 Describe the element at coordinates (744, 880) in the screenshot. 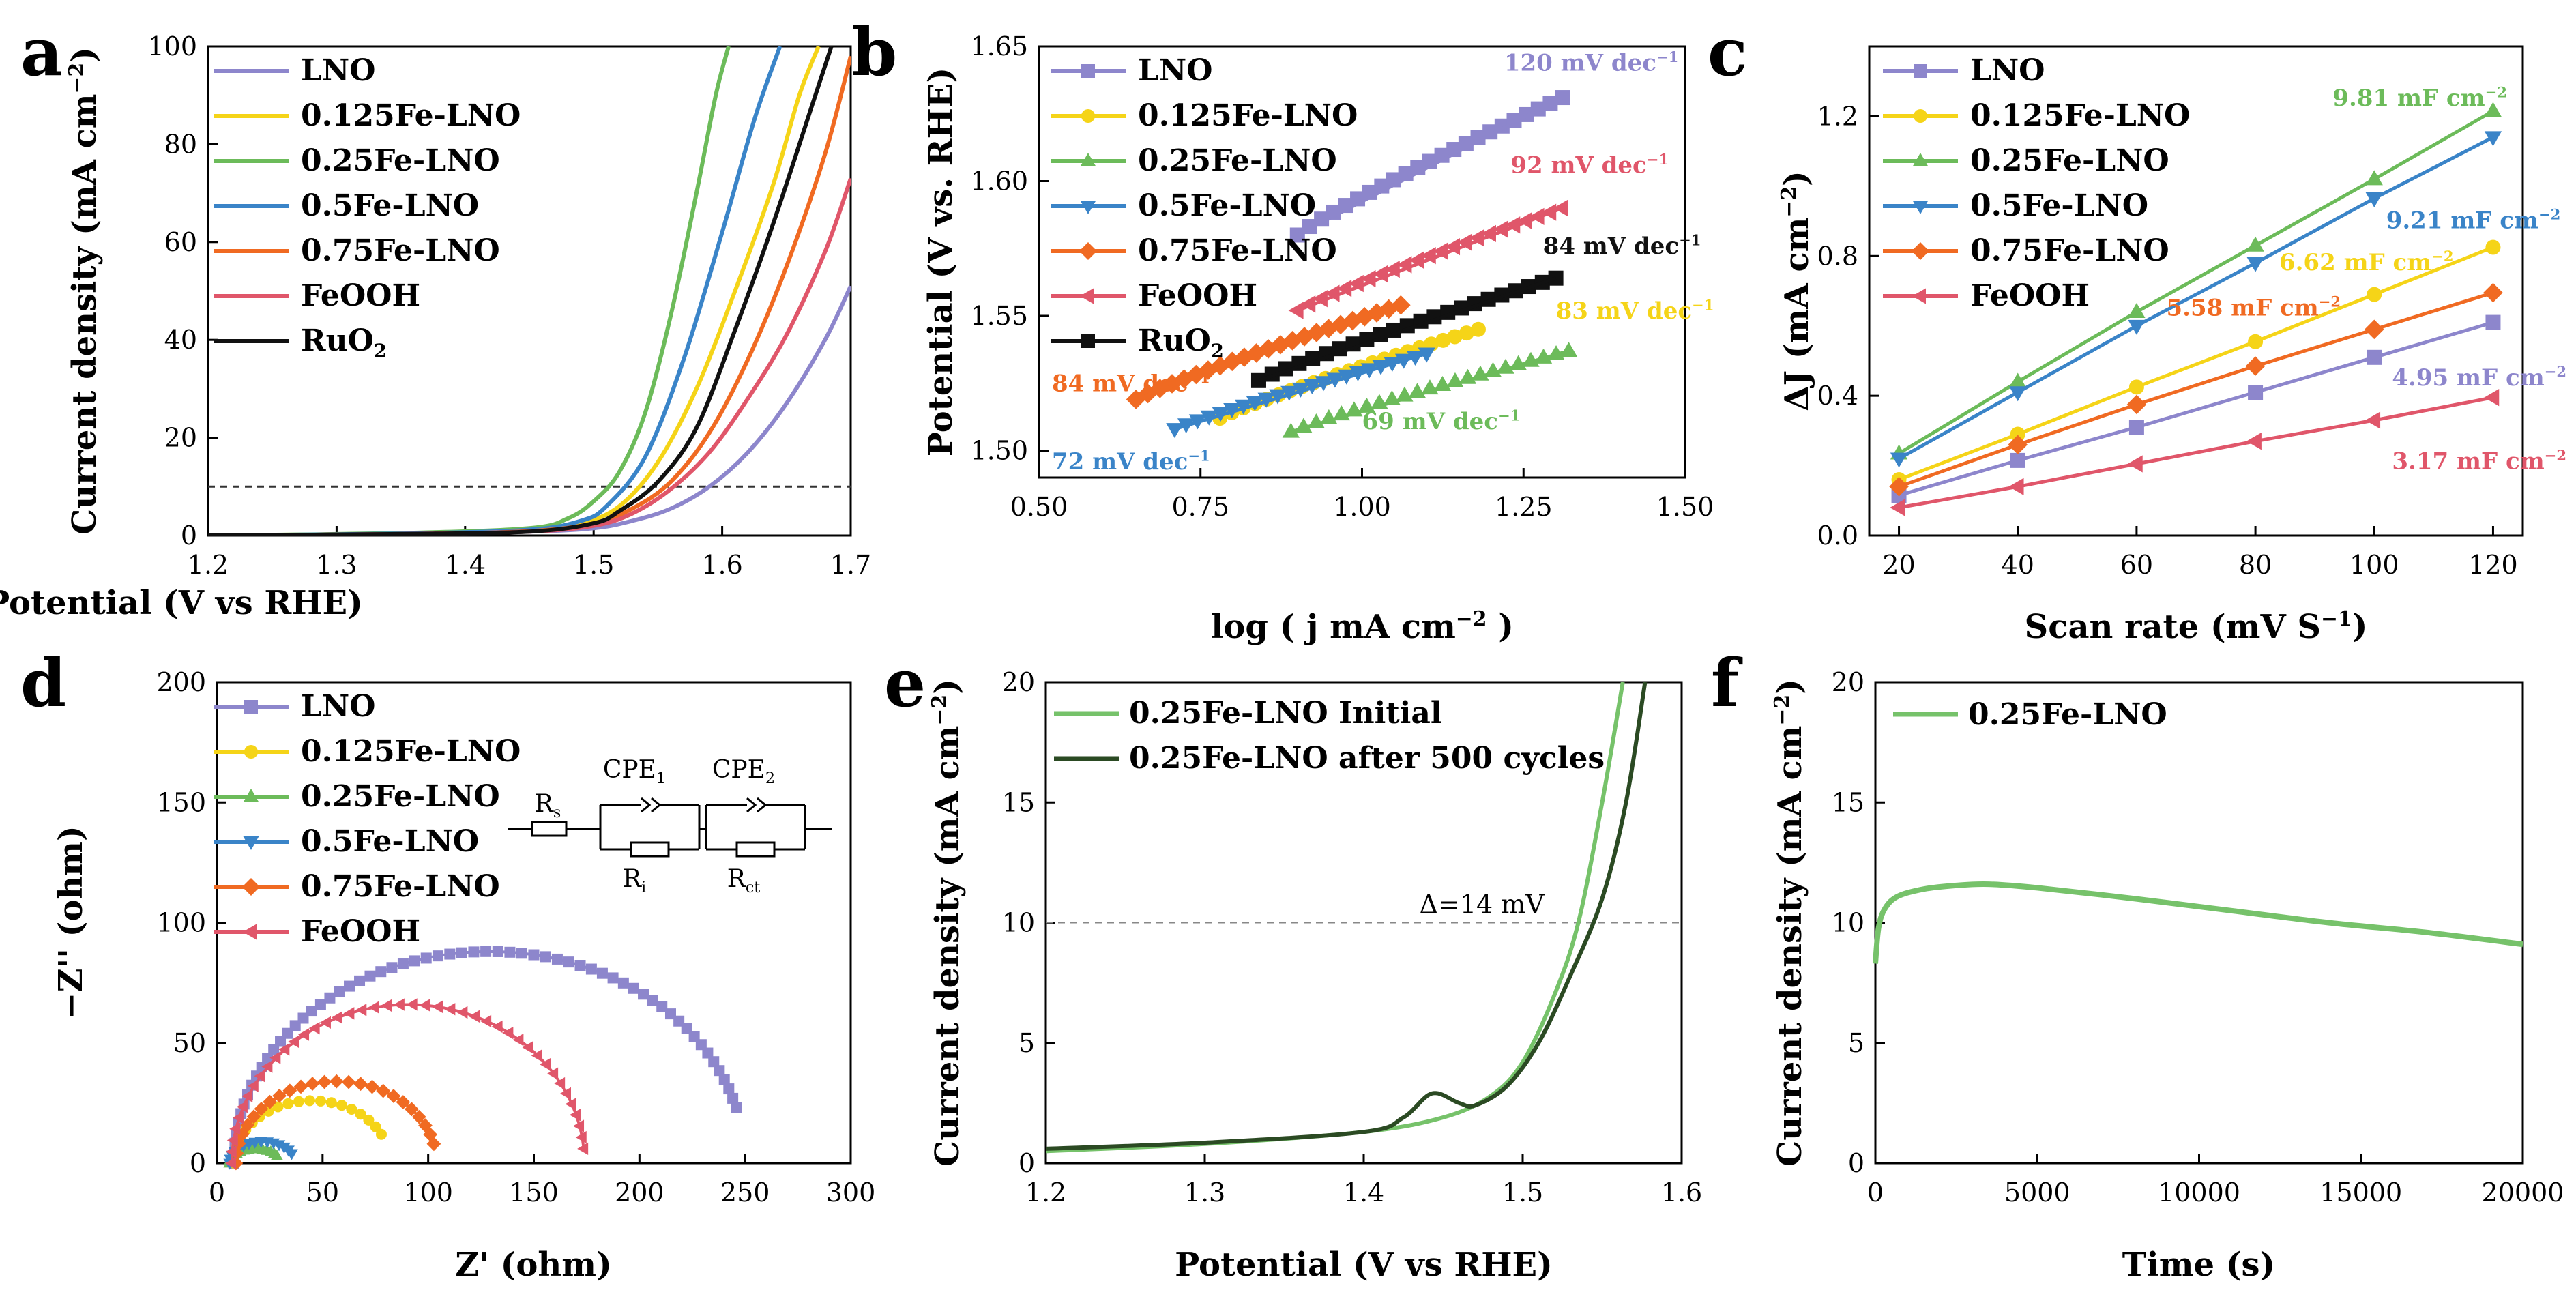

I see `label-rct: Rct` at that location.